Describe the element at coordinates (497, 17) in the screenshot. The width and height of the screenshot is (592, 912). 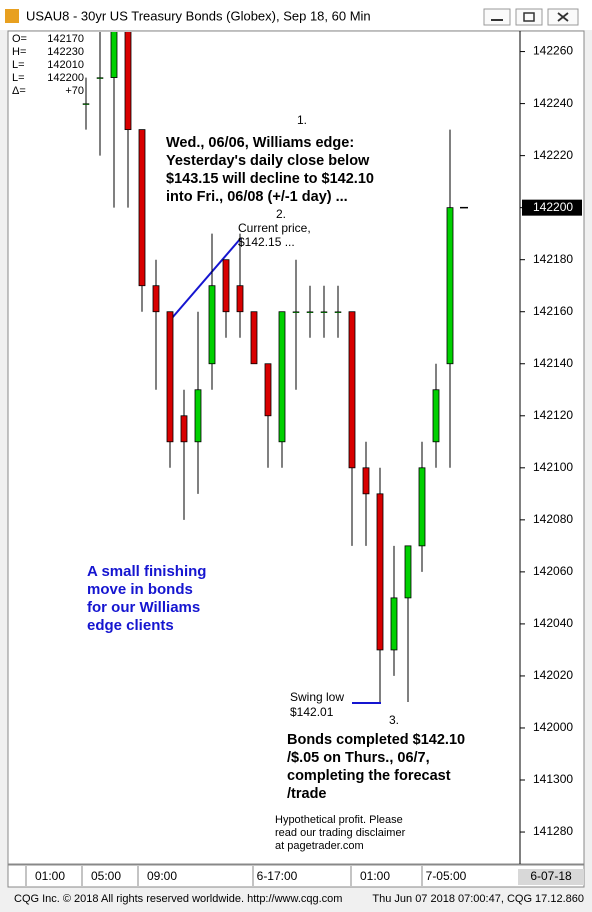
I see `minimize-button` at that location.